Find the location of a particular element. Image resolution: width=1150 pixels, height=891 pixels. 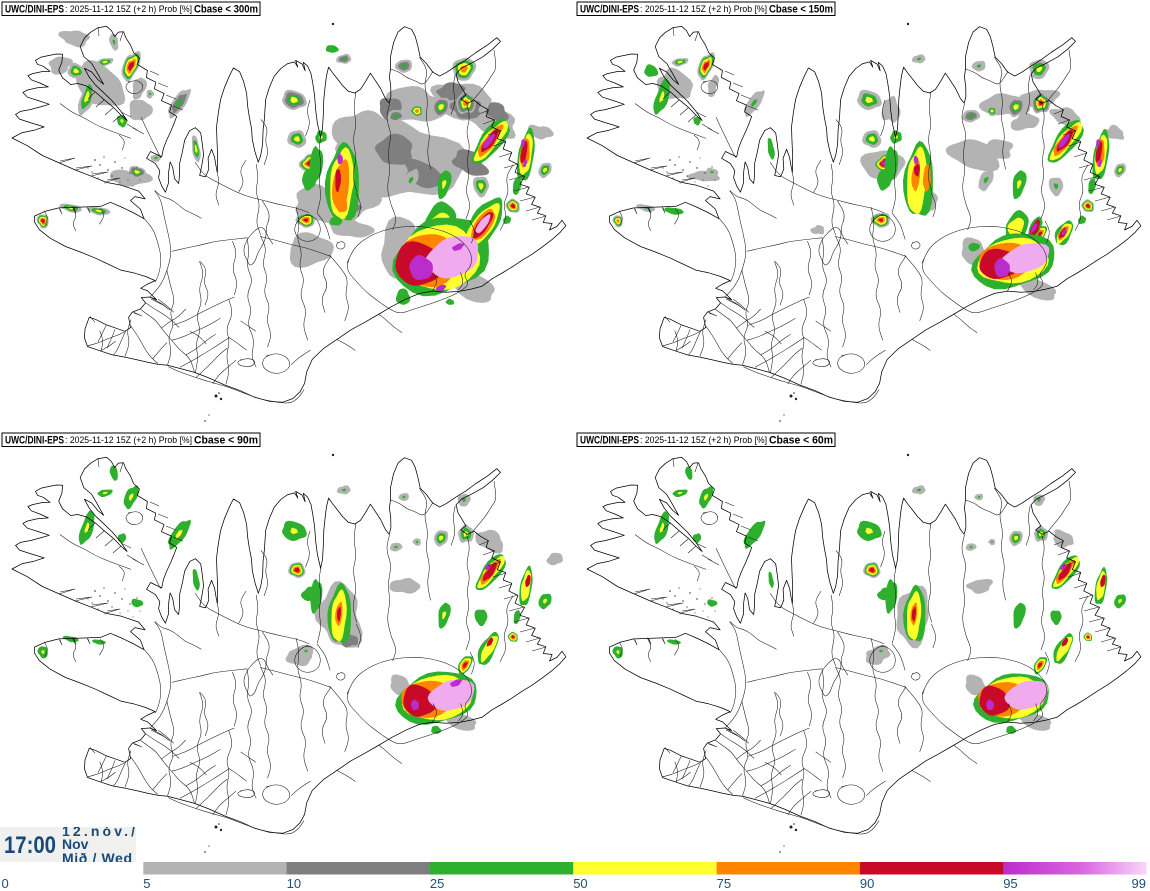

svg-text: 17:00 is located at coordinates (30, 845).